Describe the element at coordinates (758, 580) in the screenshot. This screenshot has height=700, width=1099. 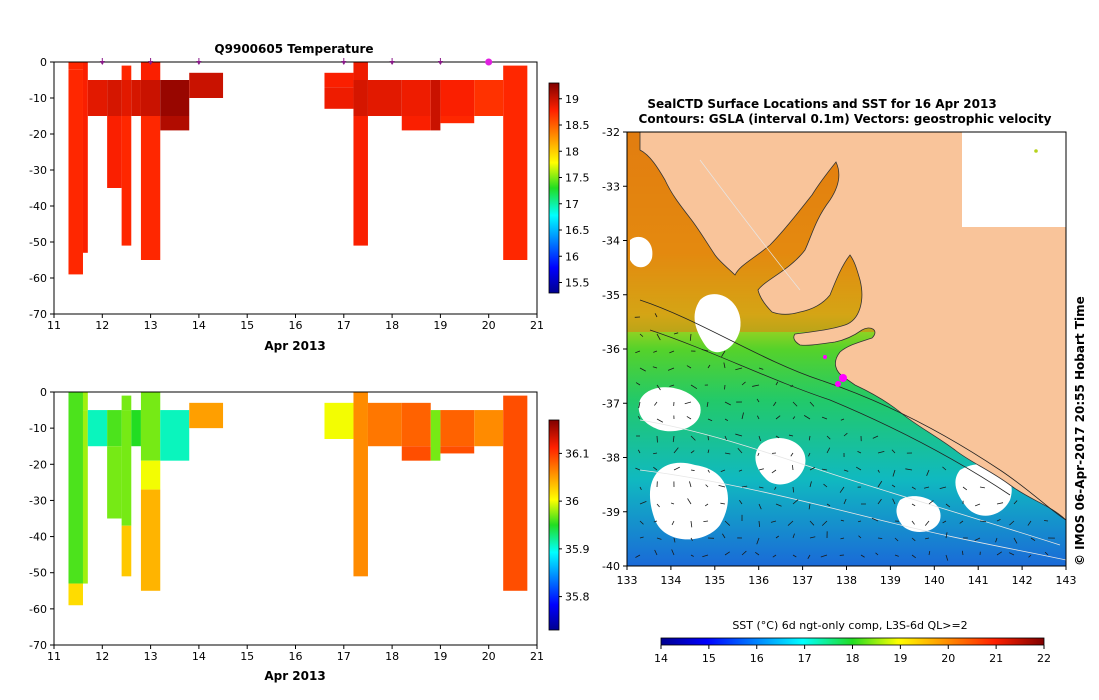
I see `map-xtick-label: 136` at that location.